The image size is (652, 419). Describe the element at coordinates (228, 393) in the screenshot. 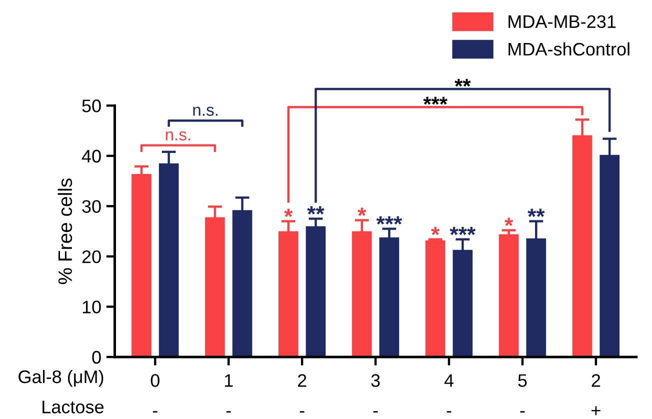

I see `category-label: 1 -` at that location.